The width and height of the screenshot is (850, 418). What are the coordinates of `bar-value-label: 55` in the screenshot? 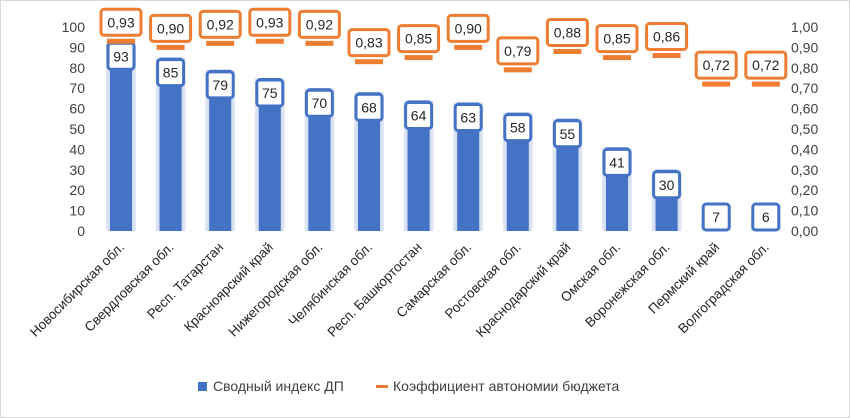 It's located at (568, 134).